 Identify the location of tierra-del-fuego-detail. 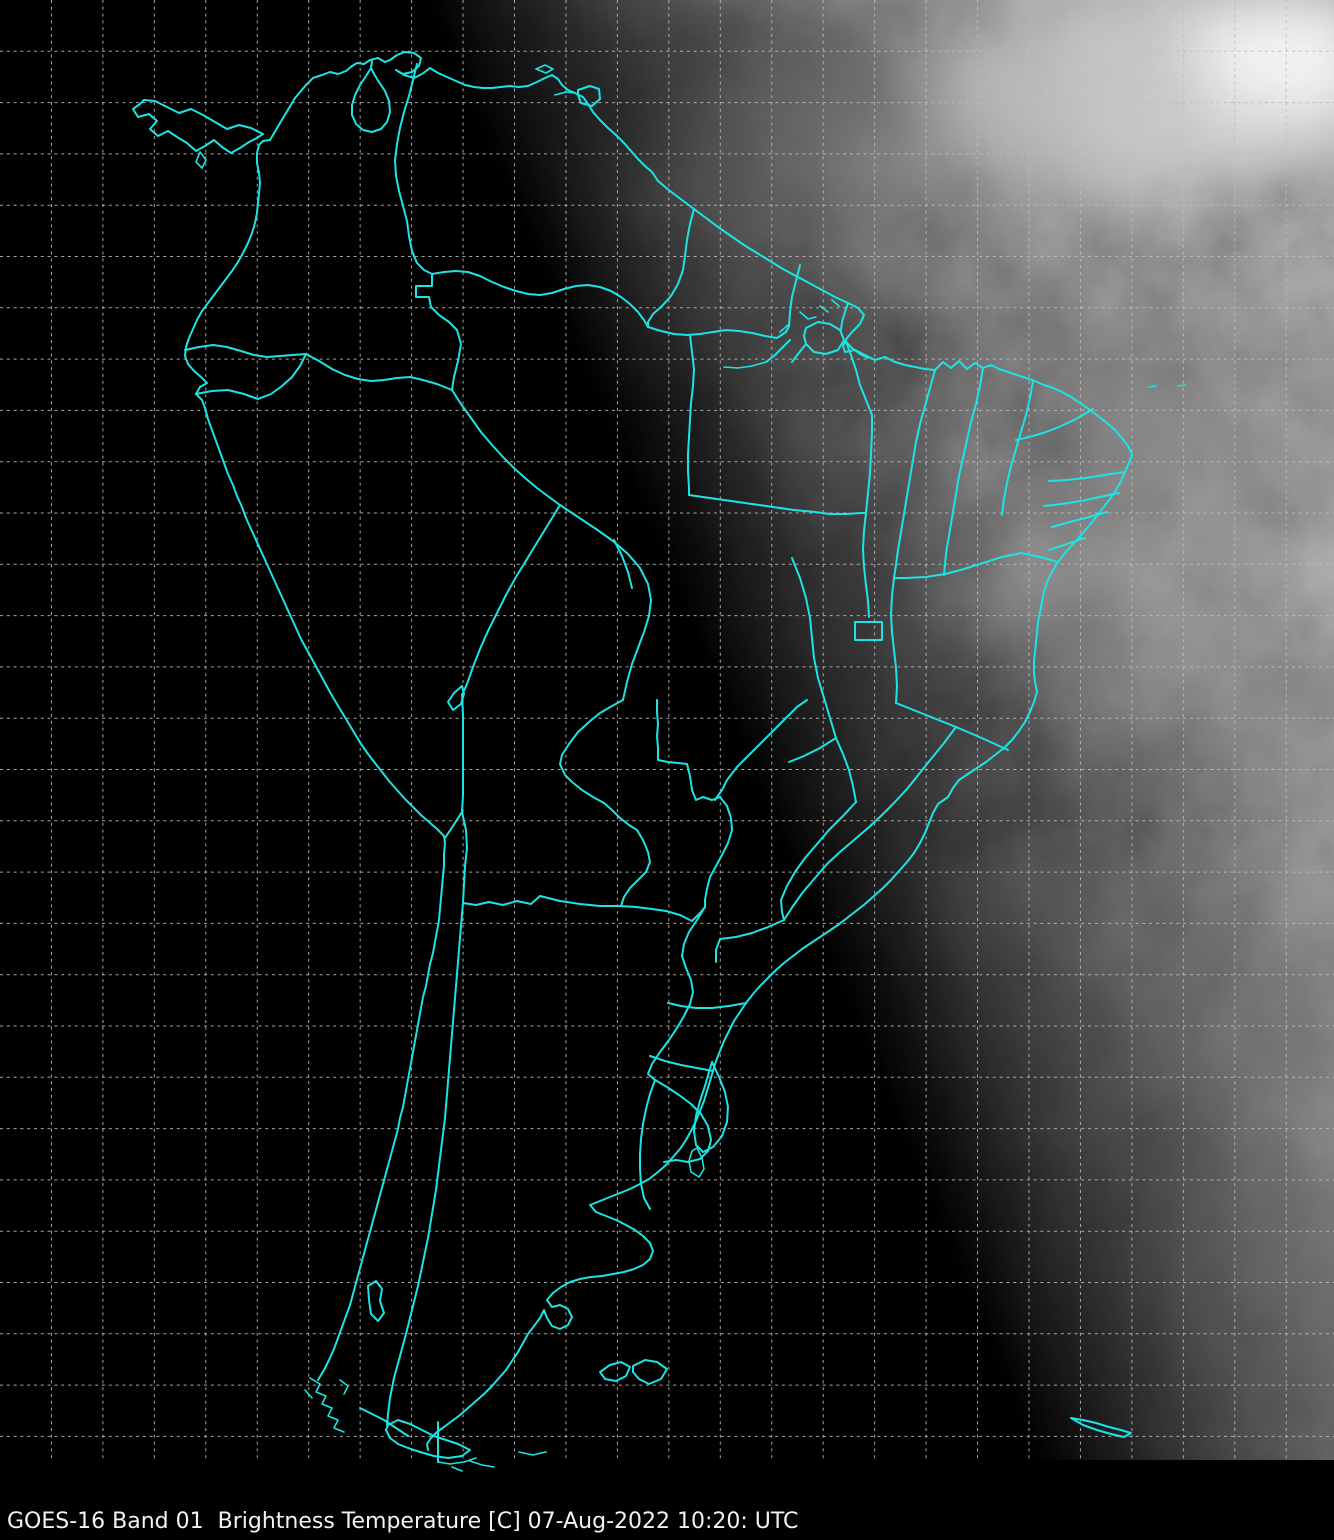
(425, 1424).